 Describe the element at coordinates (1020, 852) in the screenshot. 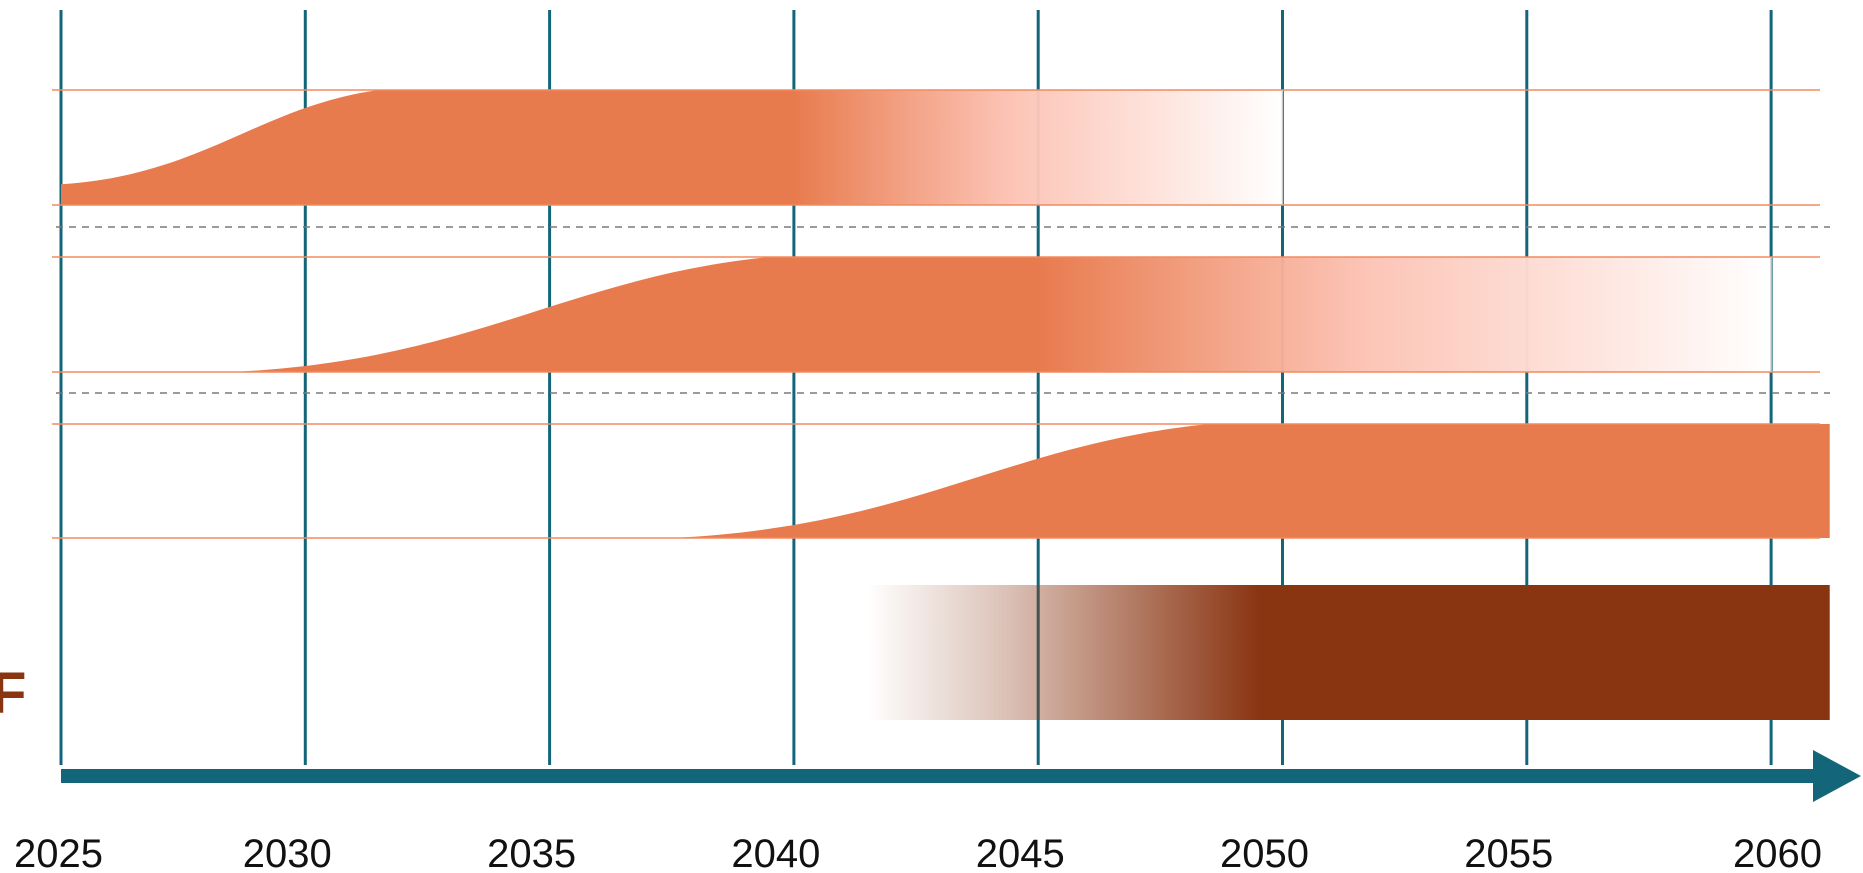

I see `x-tick-label-2045: 2045` at that location.